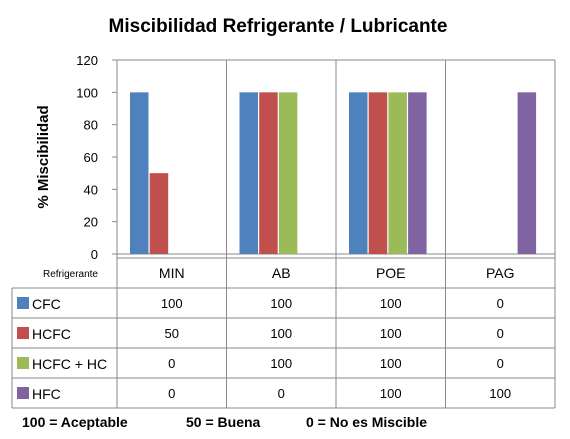 This screenshot has height=439, width=570. I want to click on x-tick-label: AB, so click(281, 273).